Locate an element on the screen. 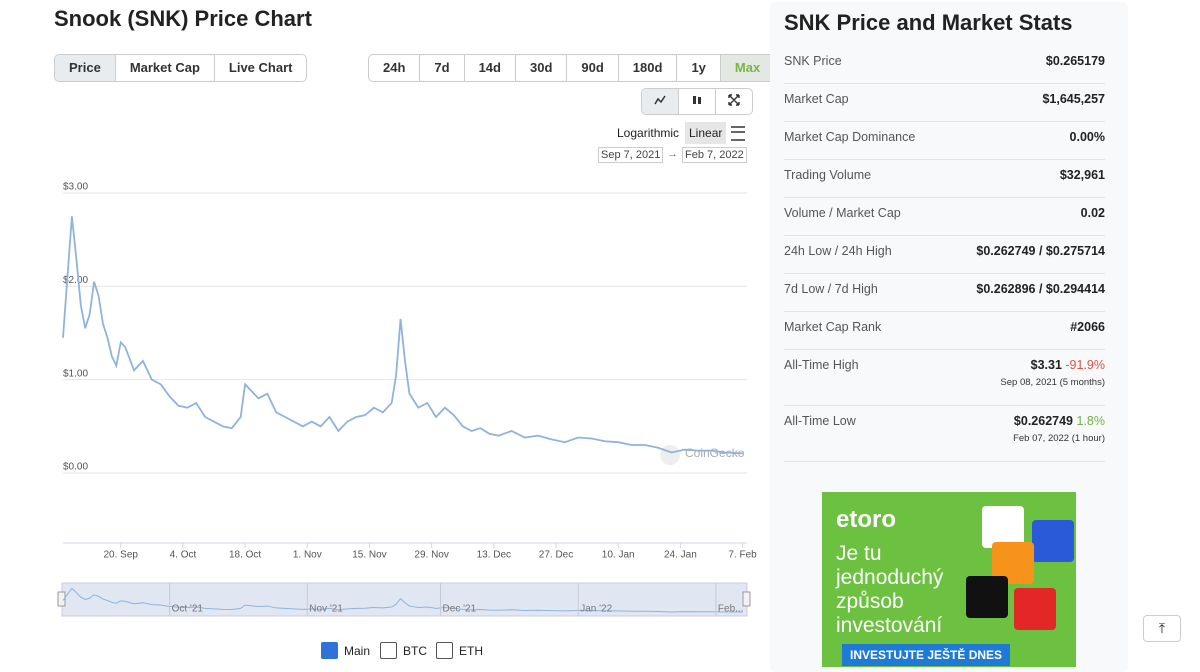 This screenshot has width=1200, height=672. range-button: 24h is located at coordinates (395, 68).